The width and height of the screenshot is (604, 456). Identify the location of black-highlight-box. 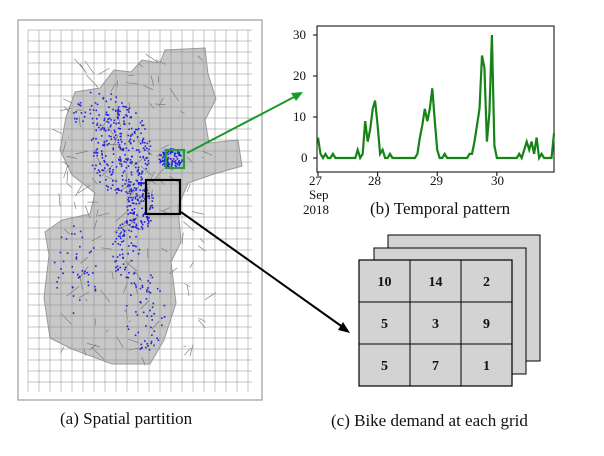
(163, 197).